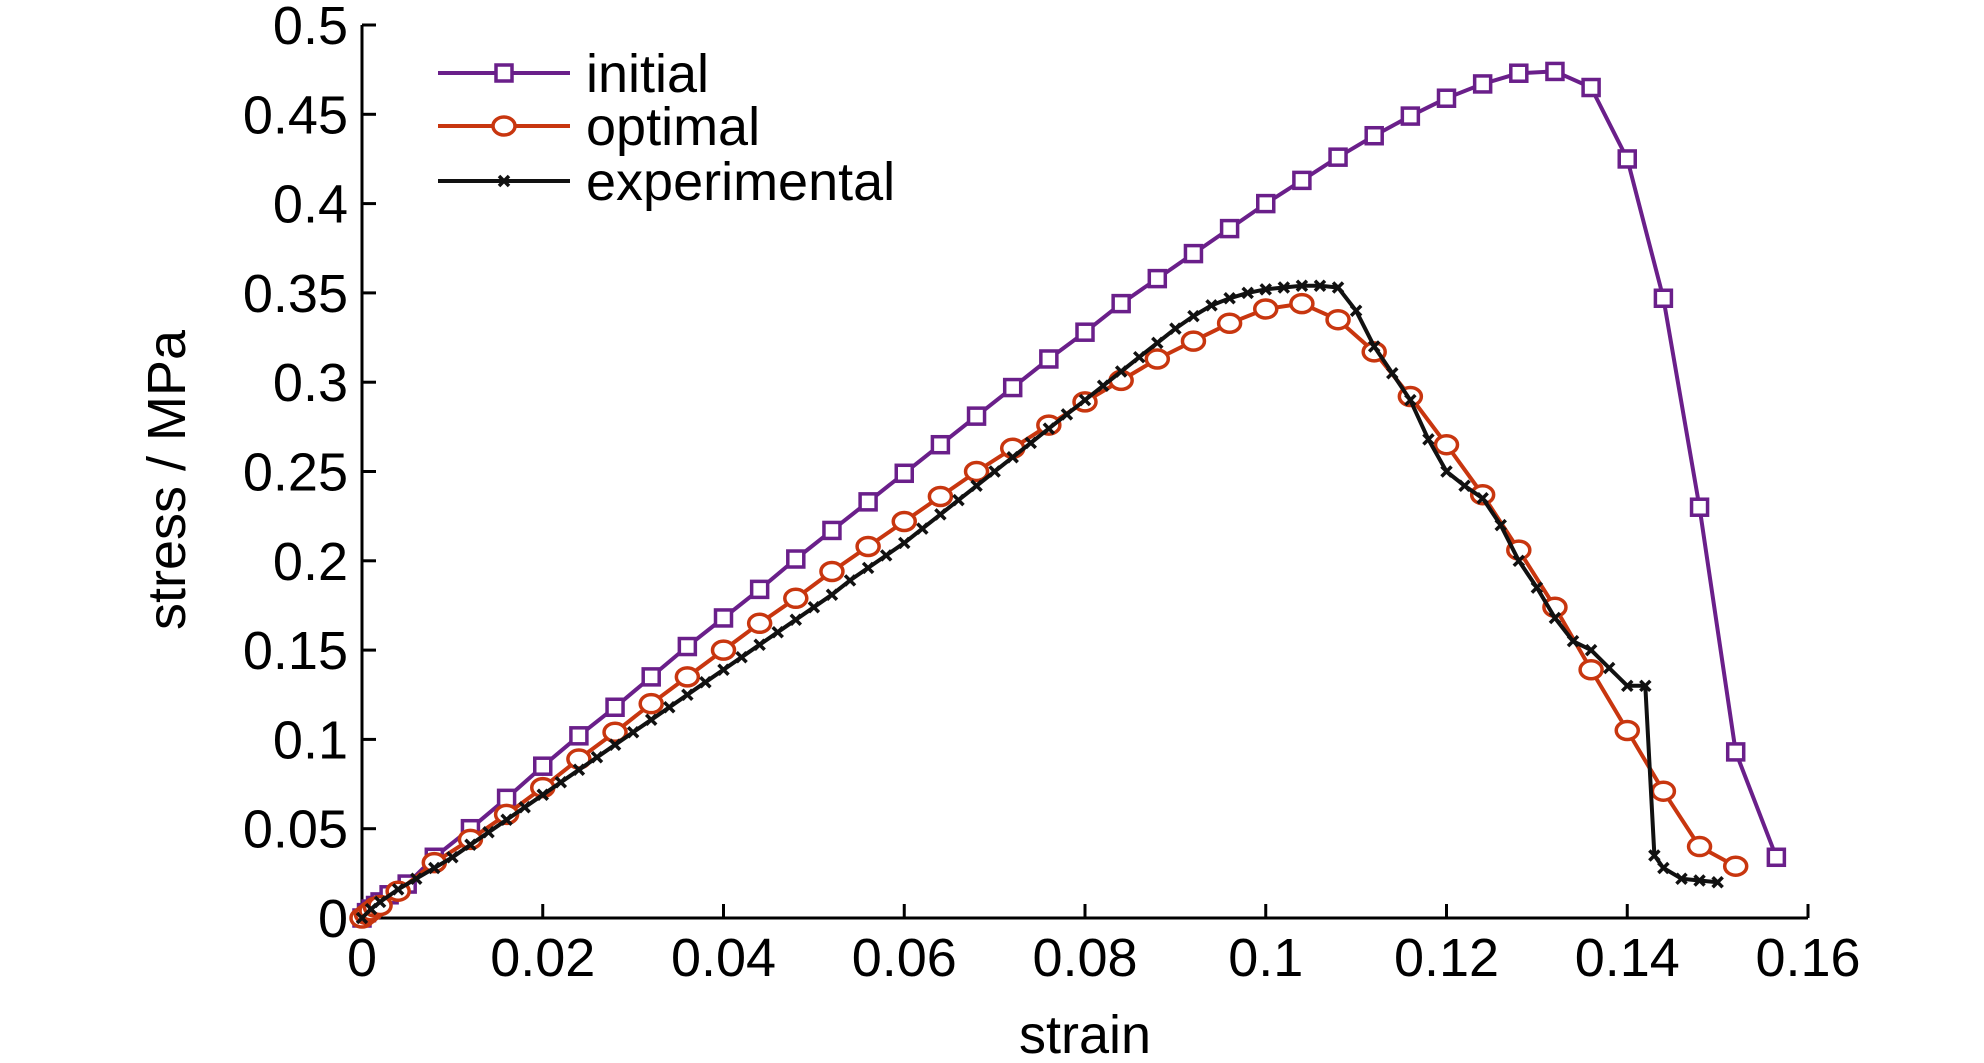 The height and width of the screenshot is (1063, 1984). Describe the element at coordinates (295, 115) in the screenshot. I see `y-tick-label: 0.45` at that location.